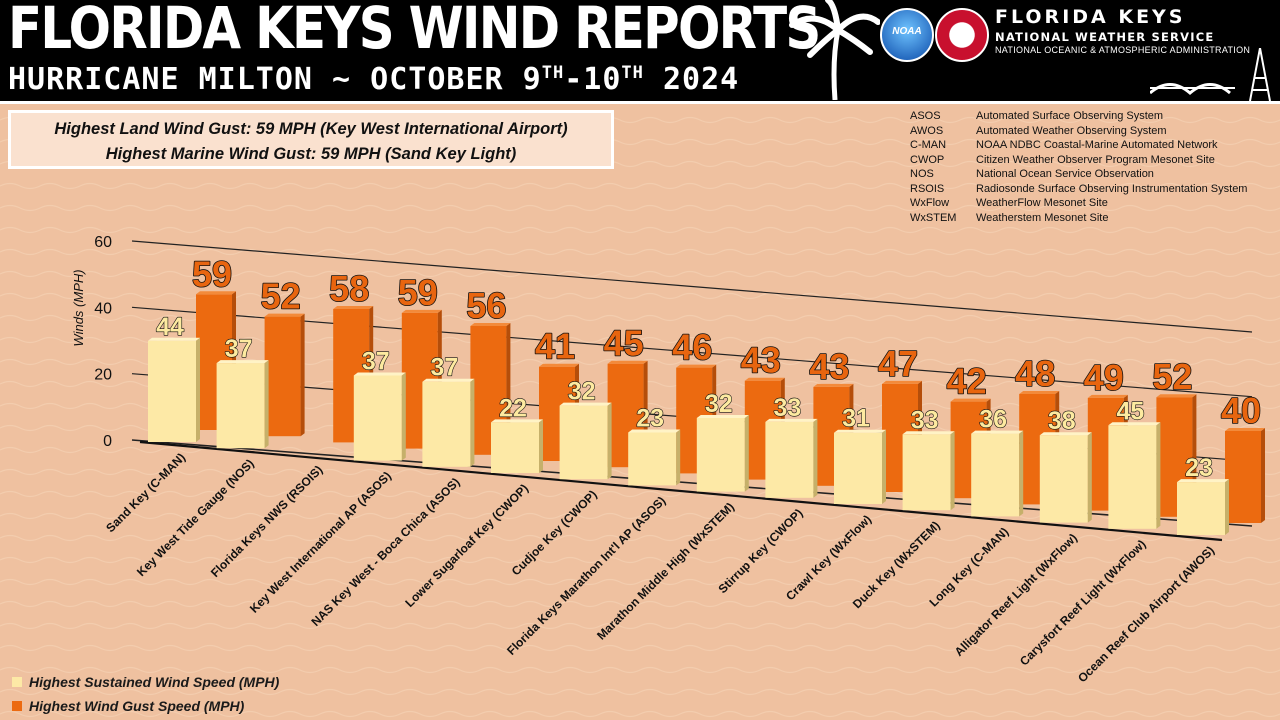 This screenshot has width=1280, height=720. I want to click on gust-value-label: 49, so click(1104, 377).